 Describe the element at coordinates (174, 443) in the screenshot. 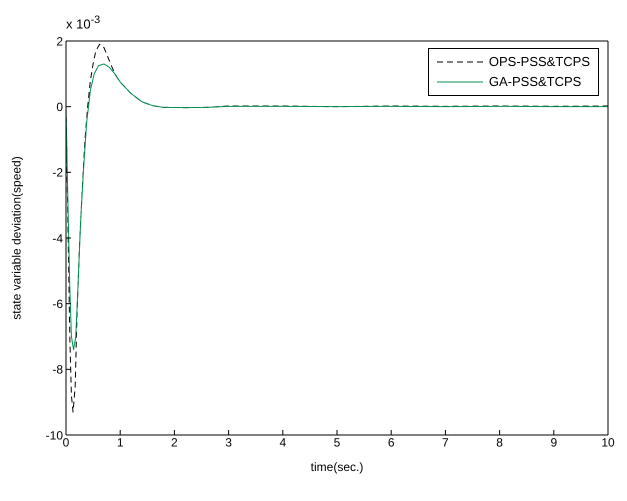

I see `x-tick-label: 2` at that location.